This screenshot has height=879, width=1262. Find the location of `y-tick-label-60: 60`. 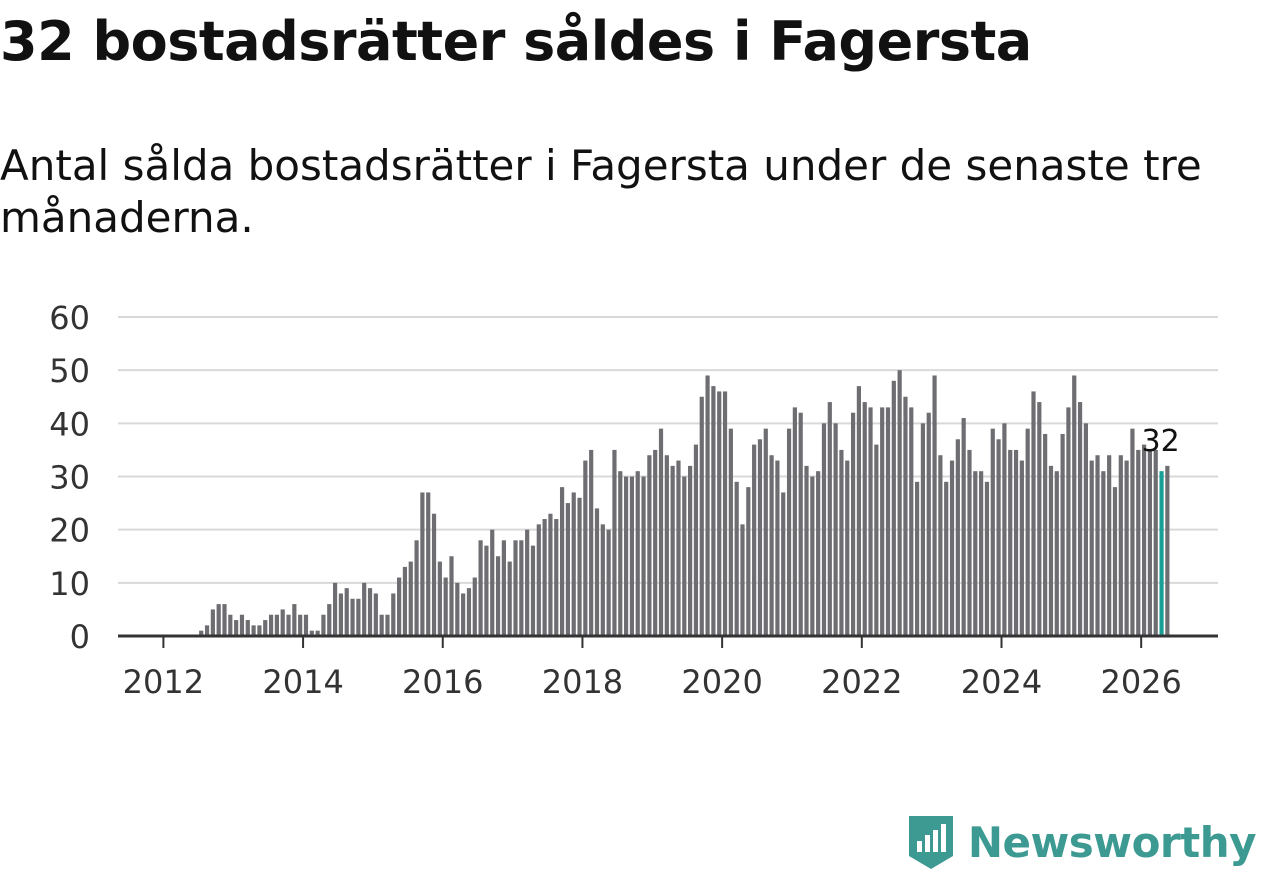

y-tick-label-60: 60 is located at coordinates (69, 318).